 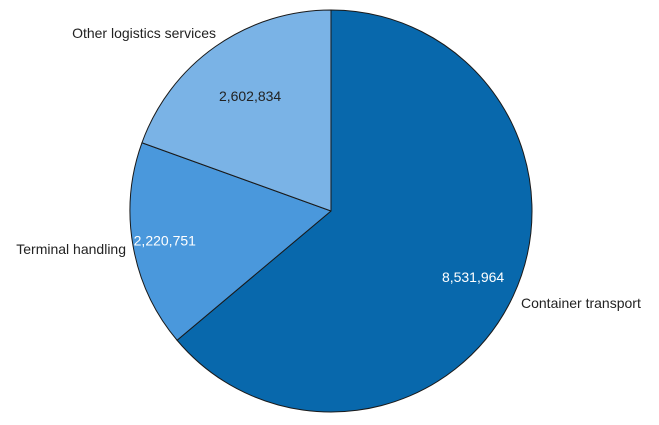 I want to click on value-label-container-transport: 8,531,964, so click(x=473, y=277).